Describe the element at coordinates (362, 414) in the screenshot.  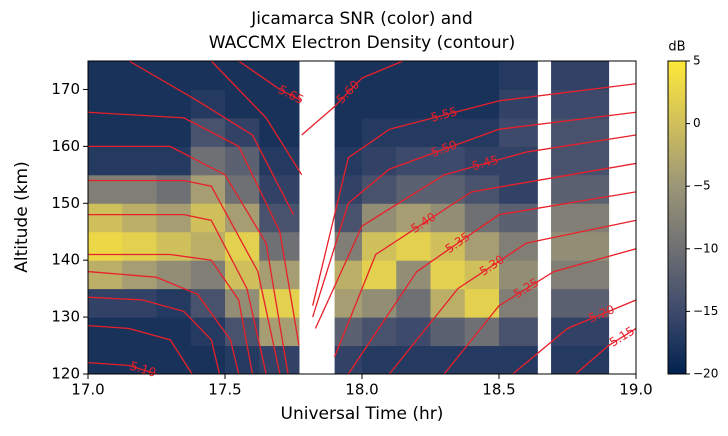
I see `x-axis-label: Universal Time (hr)` at that location.